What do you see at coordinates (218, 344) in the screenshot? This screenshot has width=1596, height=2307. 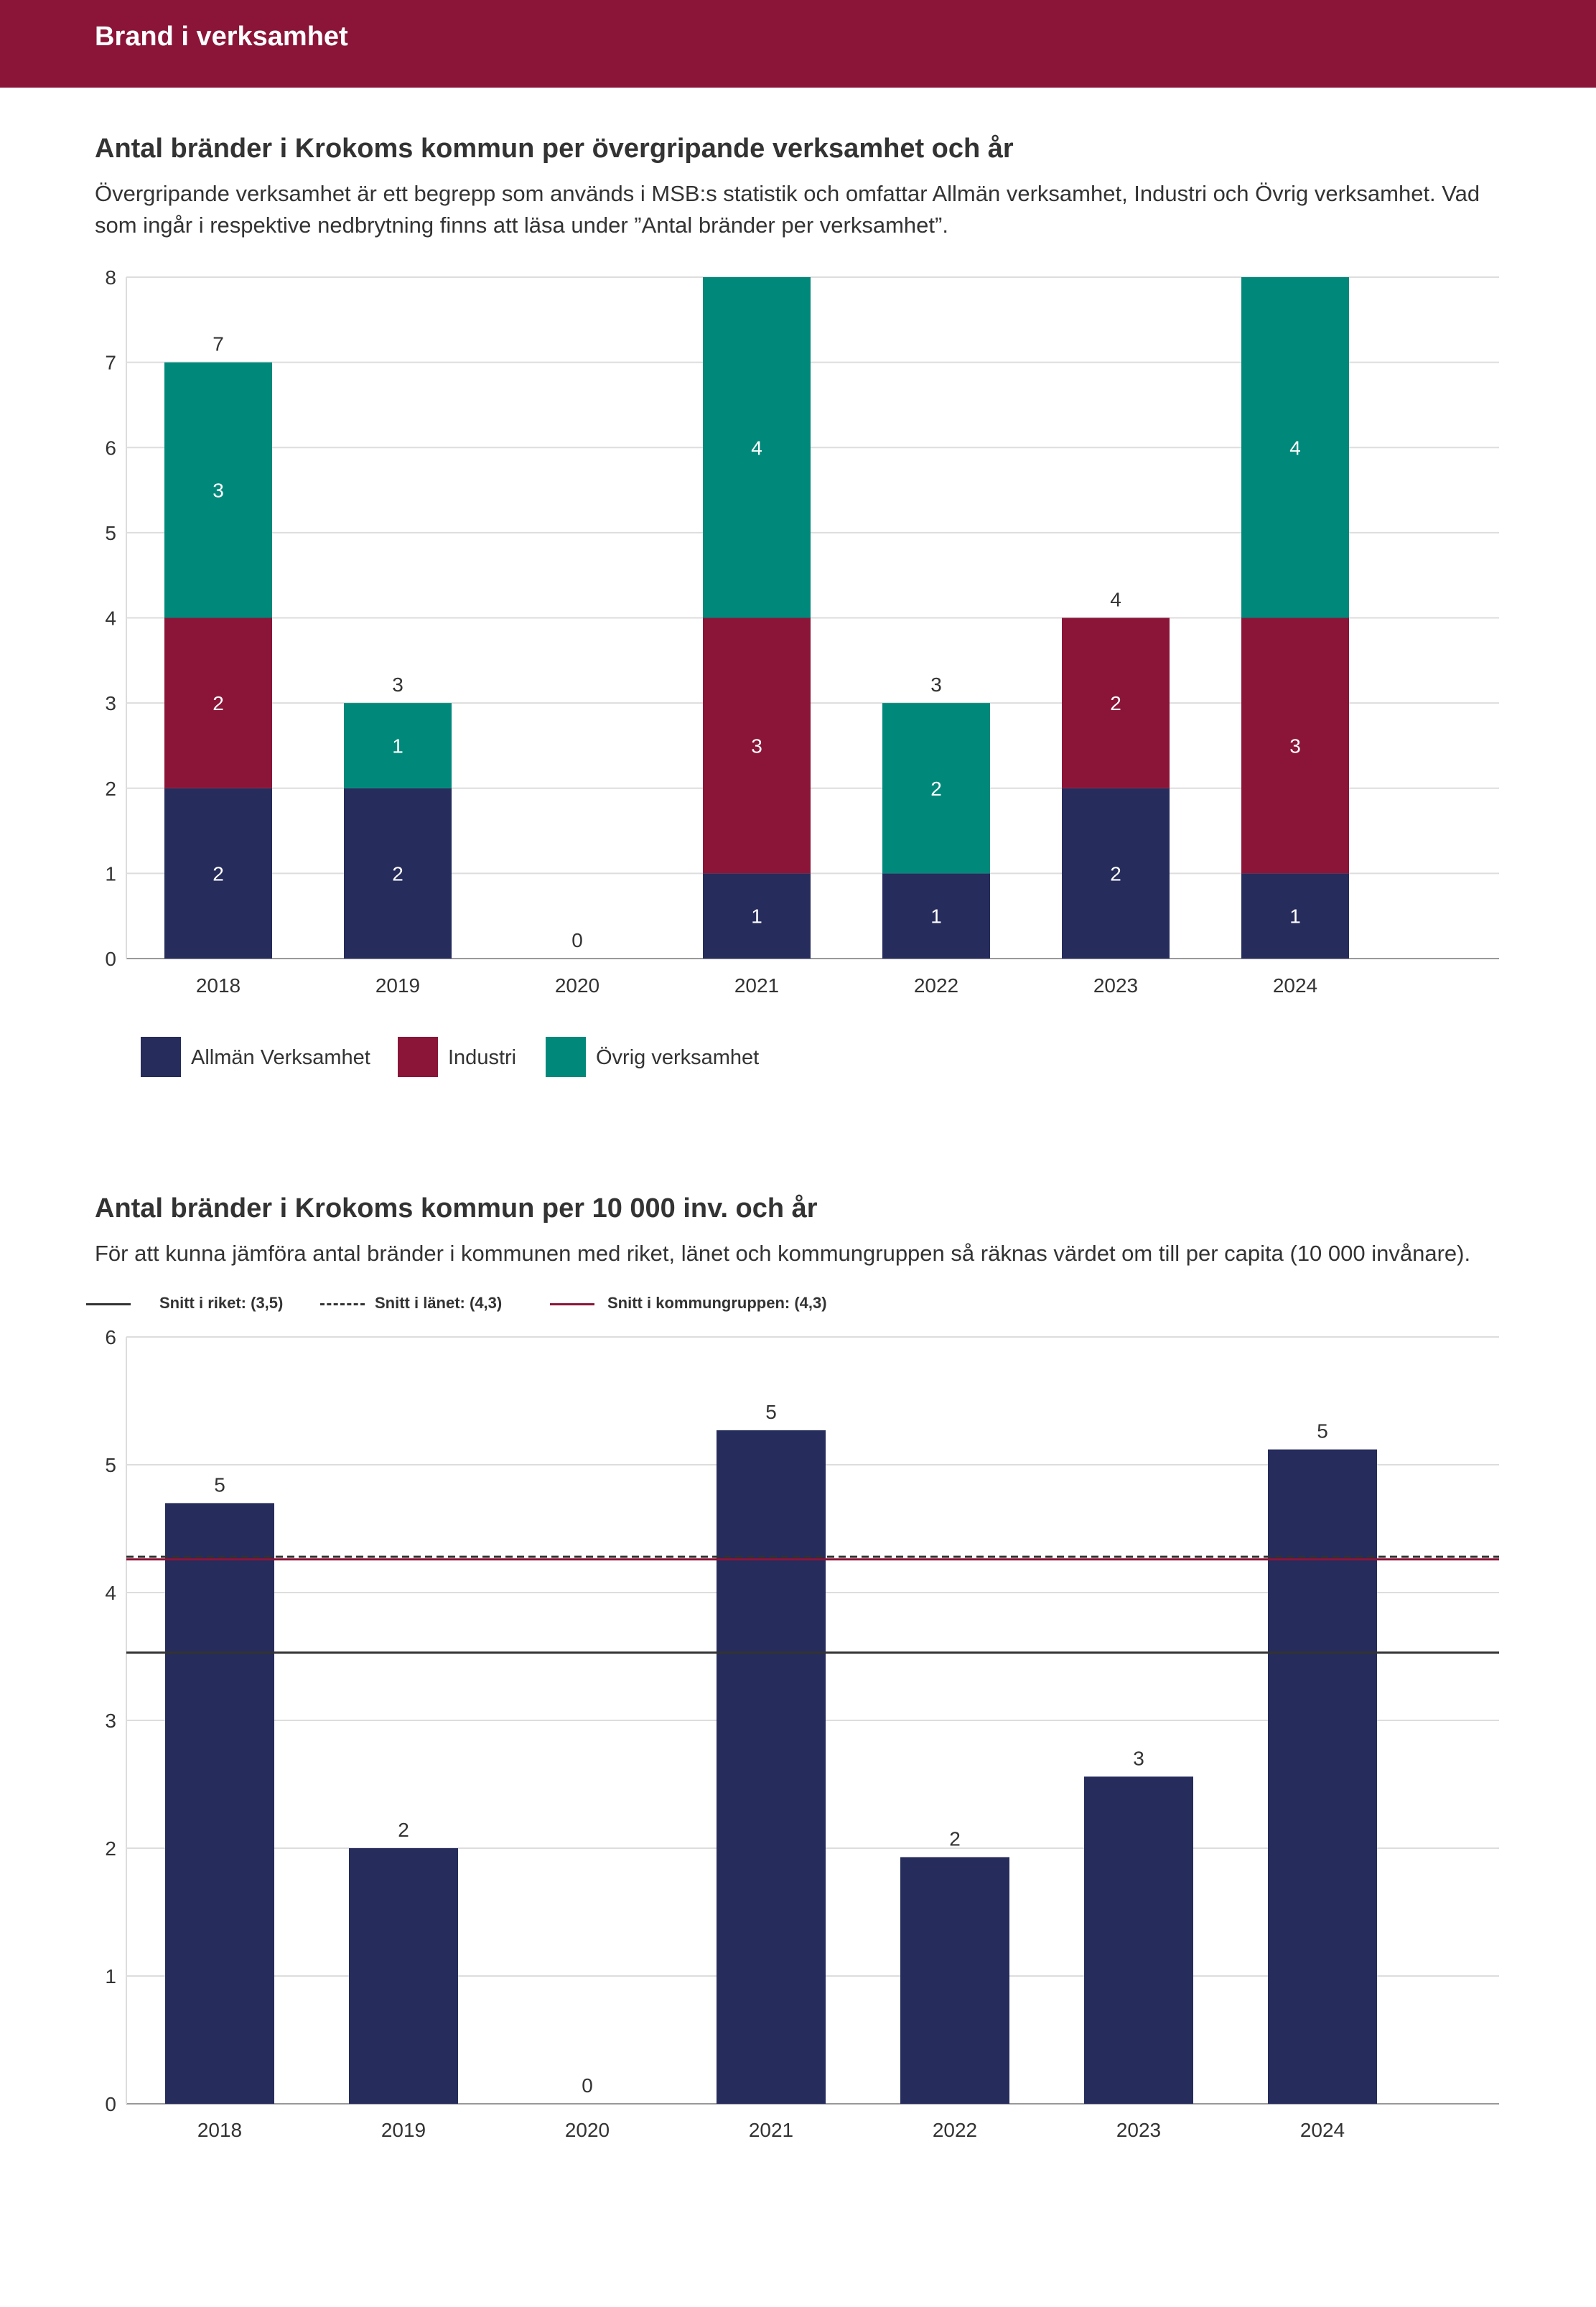 I see `chart1-total-label: 7` at bounding box center [218, 344].